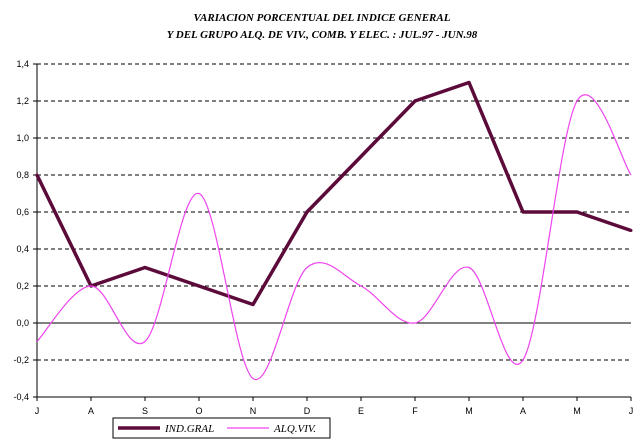  I want to click on y-tick-label: 0,2, so click(22, 286).